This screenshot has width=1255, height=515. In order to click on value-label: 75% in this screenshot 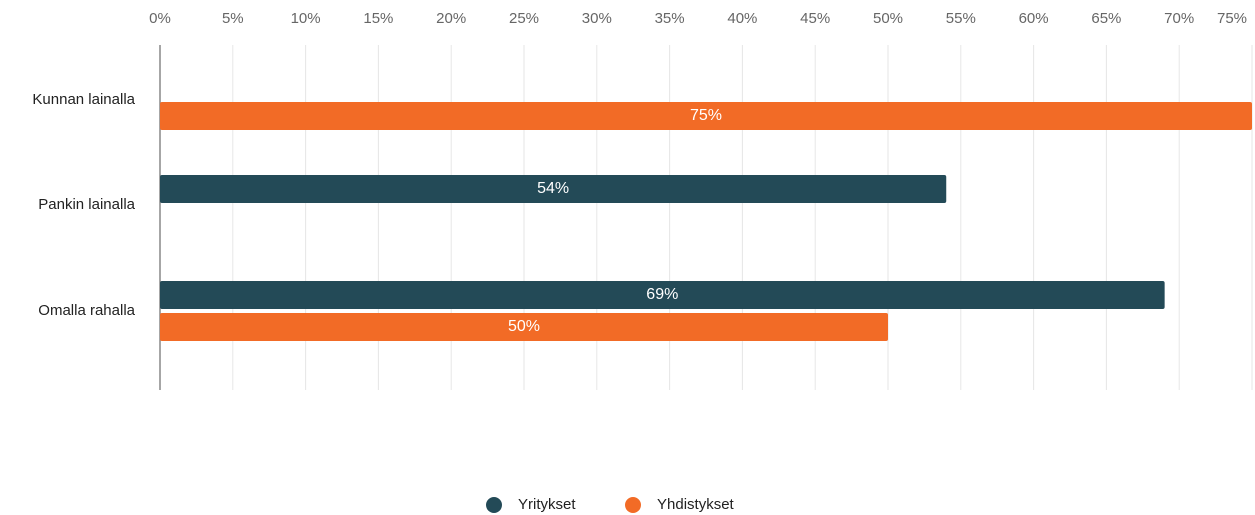, I will do `click(706, 115)`.